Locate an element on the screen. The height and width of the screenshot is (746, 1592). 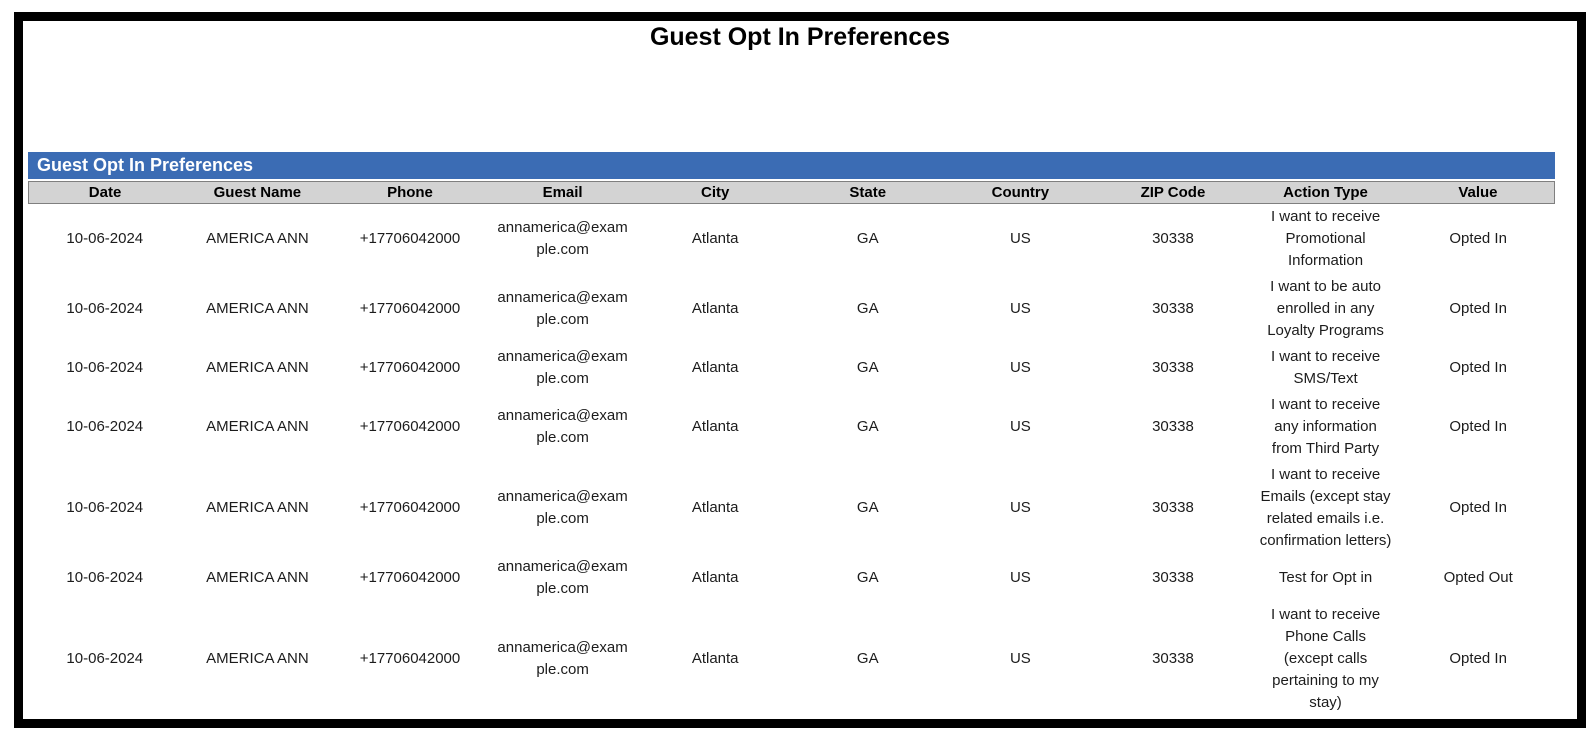
page-title: Guest Opt In Preferences is located at coordinates (800, 37).